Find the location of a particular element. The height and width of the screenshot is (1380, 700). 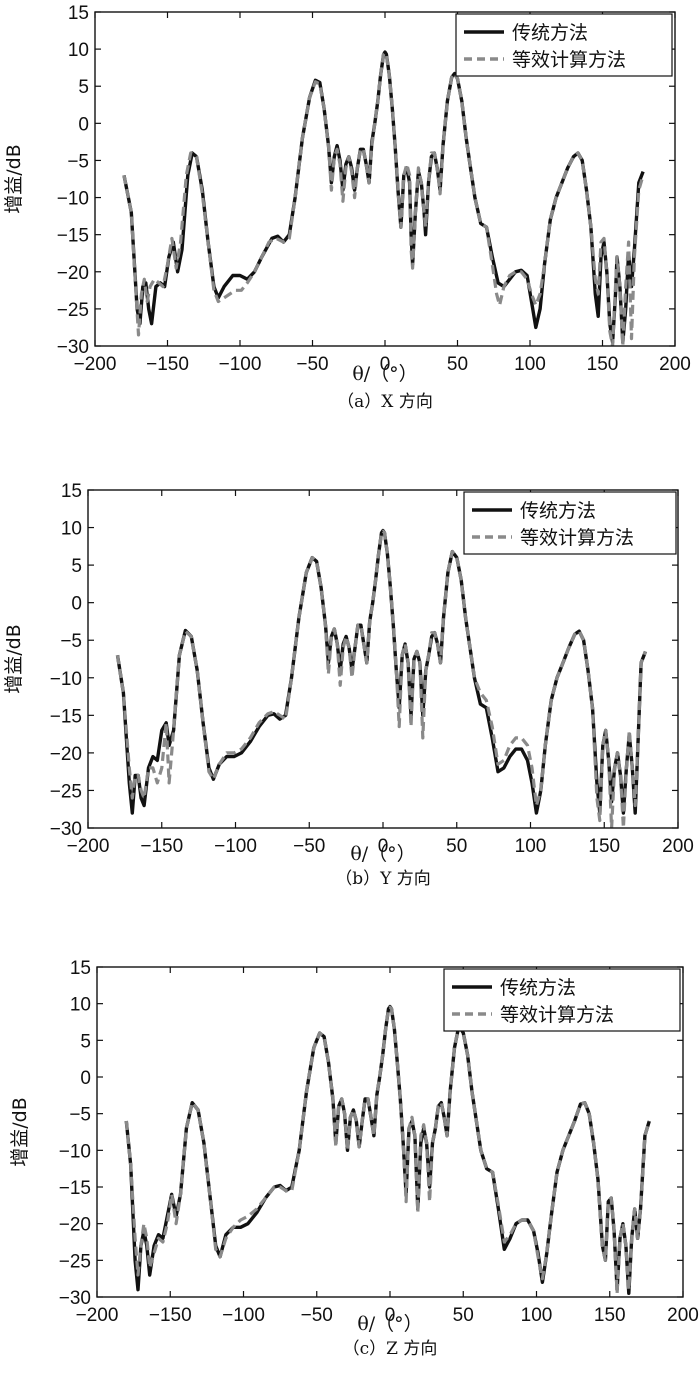

chart-caption: （a）X 方向 is located at coordinates (385, 402).